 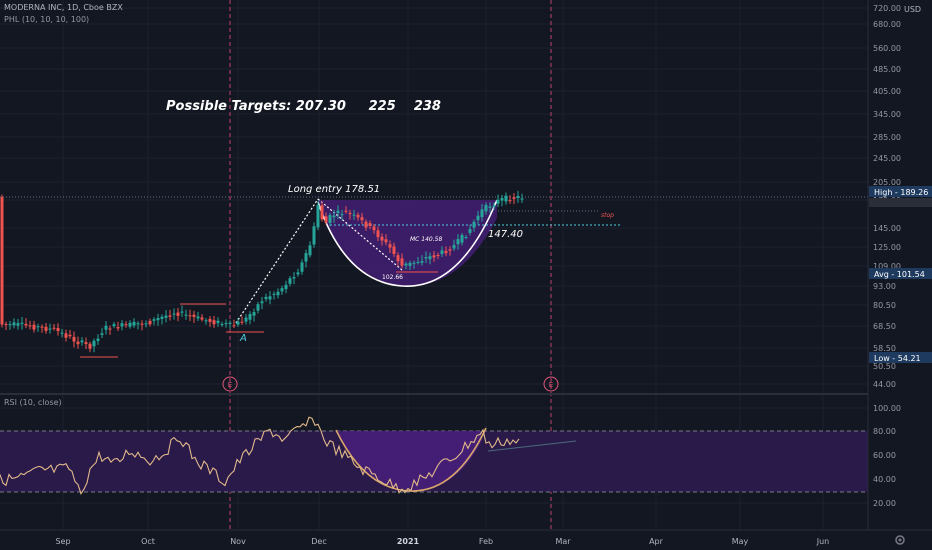 I want to click on price-tick-label: 345.00, so click(x=887, y=114).